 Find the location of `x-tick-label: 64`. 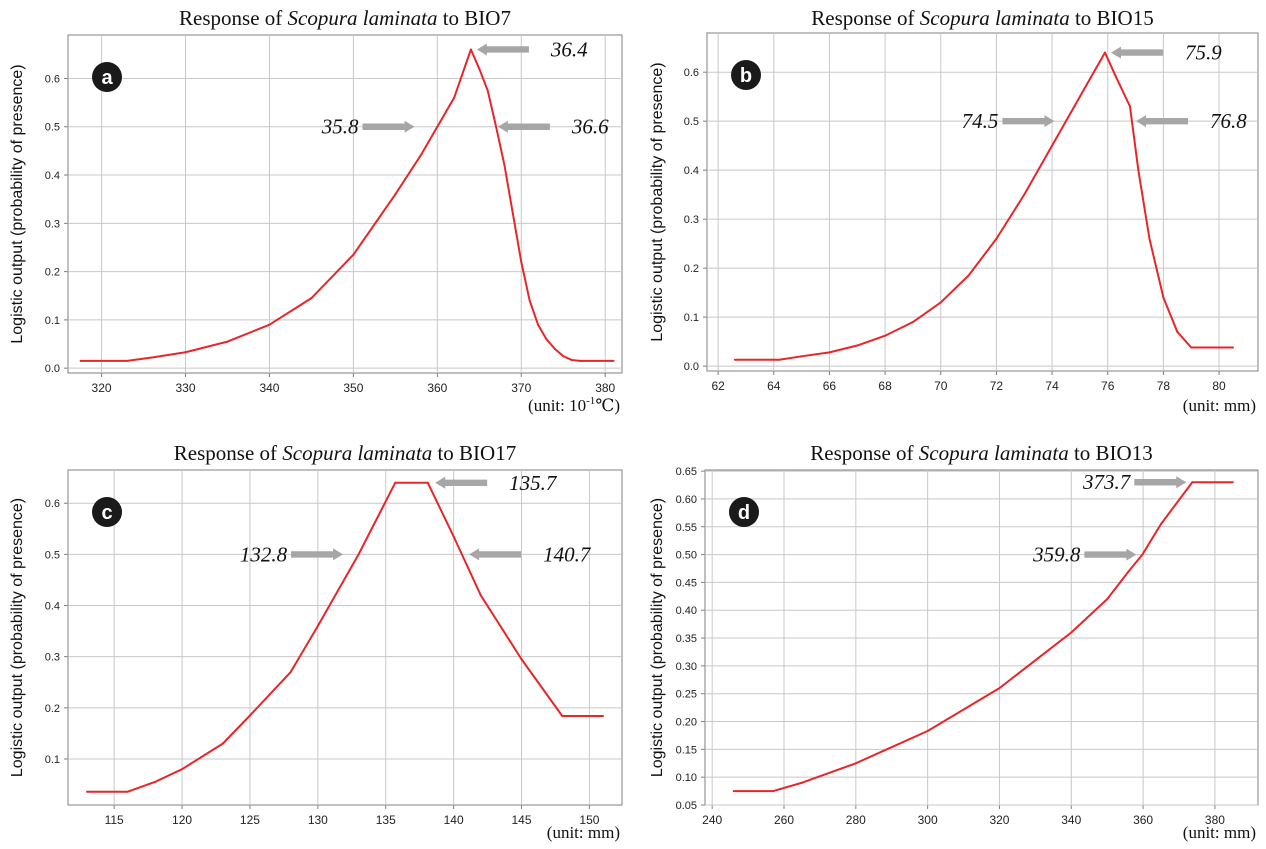

x-tick-label: 64 is located at coordinates (774, 386).